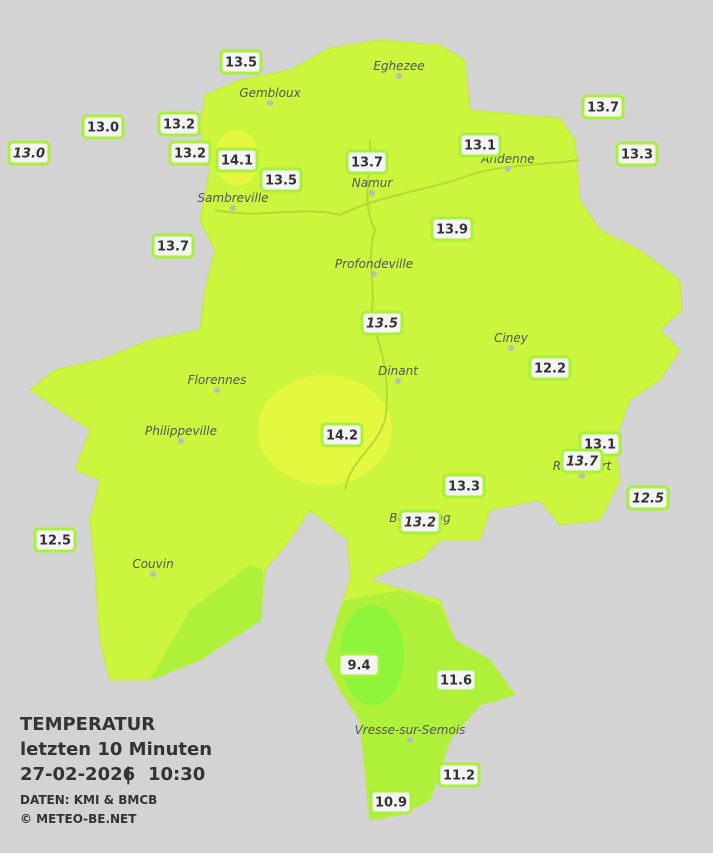  I want to click on station-value: 11.6, so click(456, 681).